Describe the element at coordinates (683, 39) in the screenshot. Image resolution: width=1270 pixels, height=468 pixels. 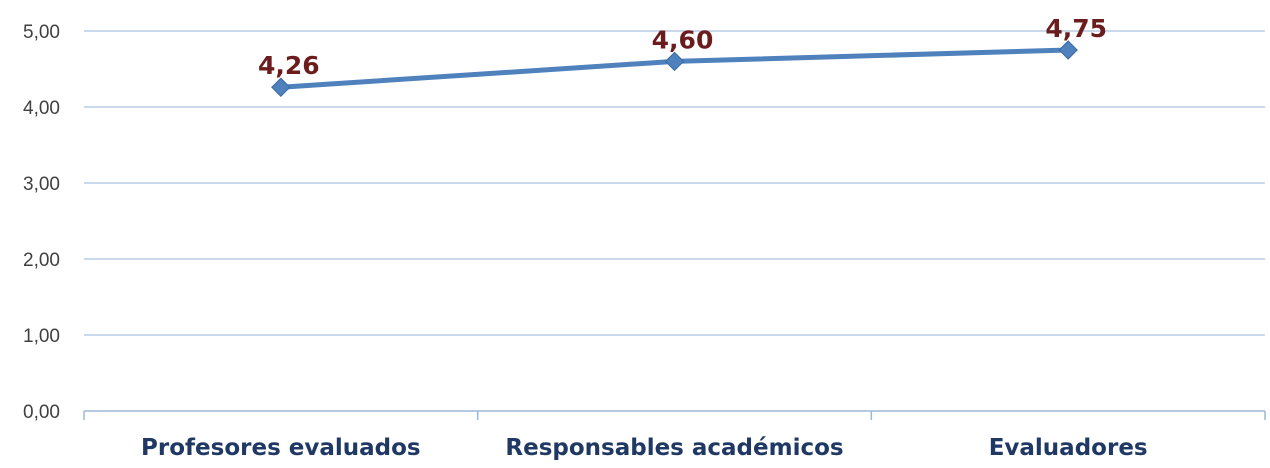
I see `data-label: 4,60` at that location.